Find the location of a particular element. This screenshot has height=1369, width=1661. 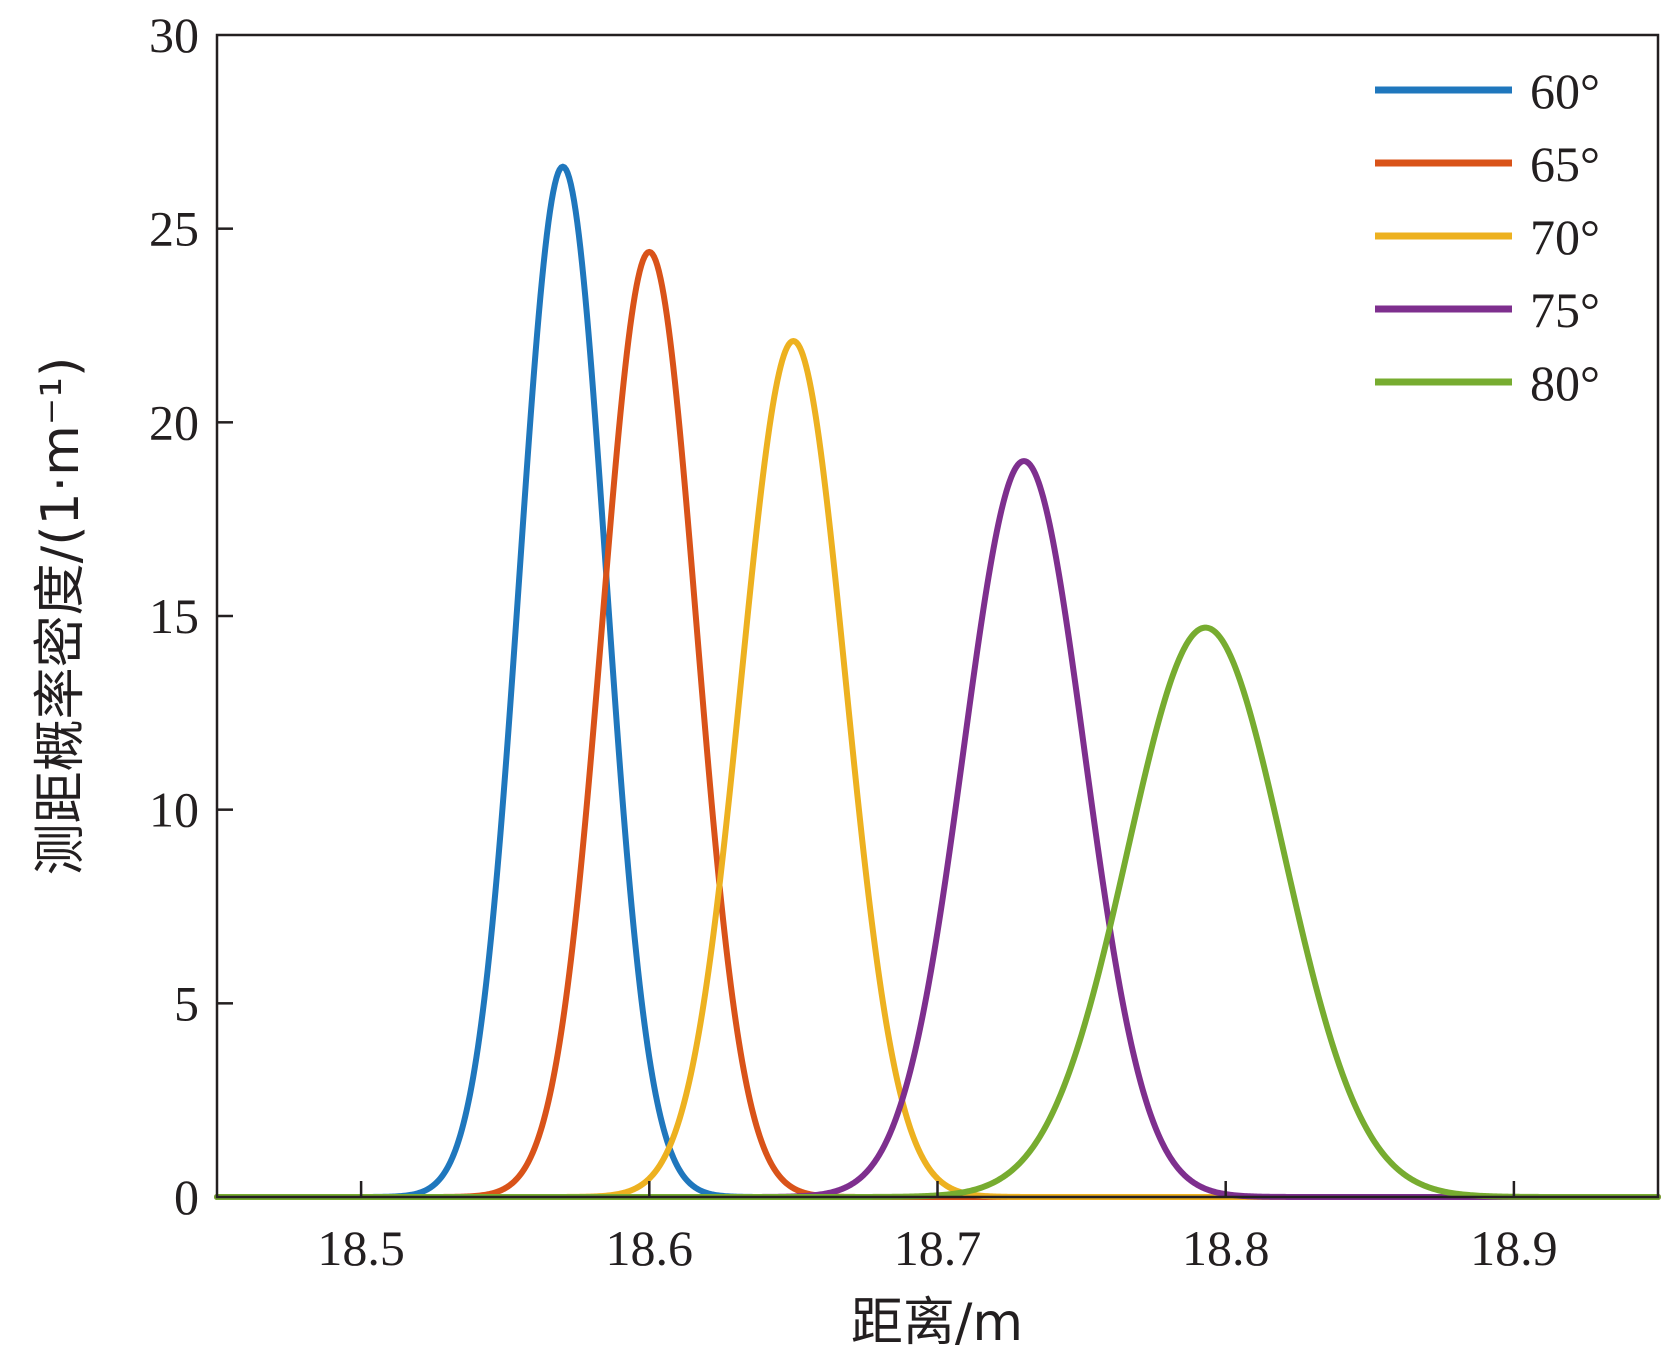

x-tick-label: 18.6 is located at coordinates (650, 1248).